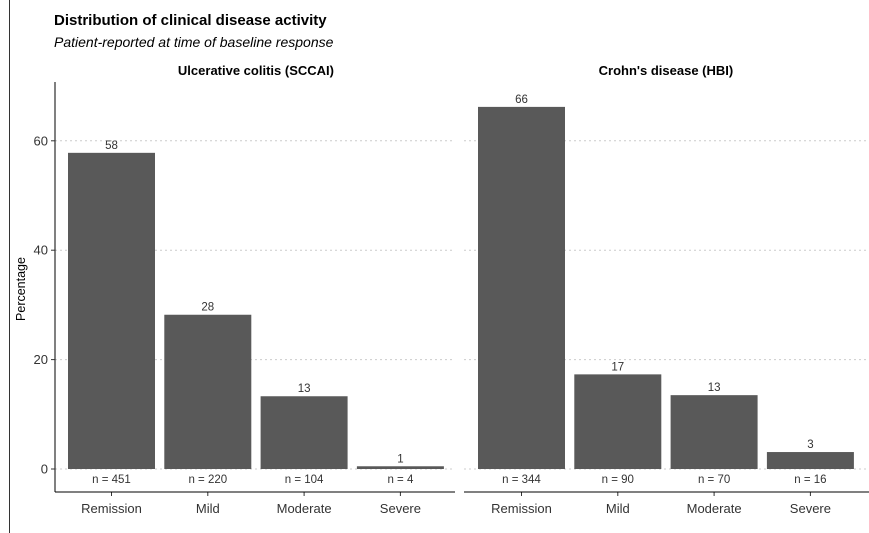 The height and width of the screenshot is (533, 869). What do you see at coordinates (111, 146) in the screenshot?
I see `bar-value-label: 58` at bounding box center [111, 146].